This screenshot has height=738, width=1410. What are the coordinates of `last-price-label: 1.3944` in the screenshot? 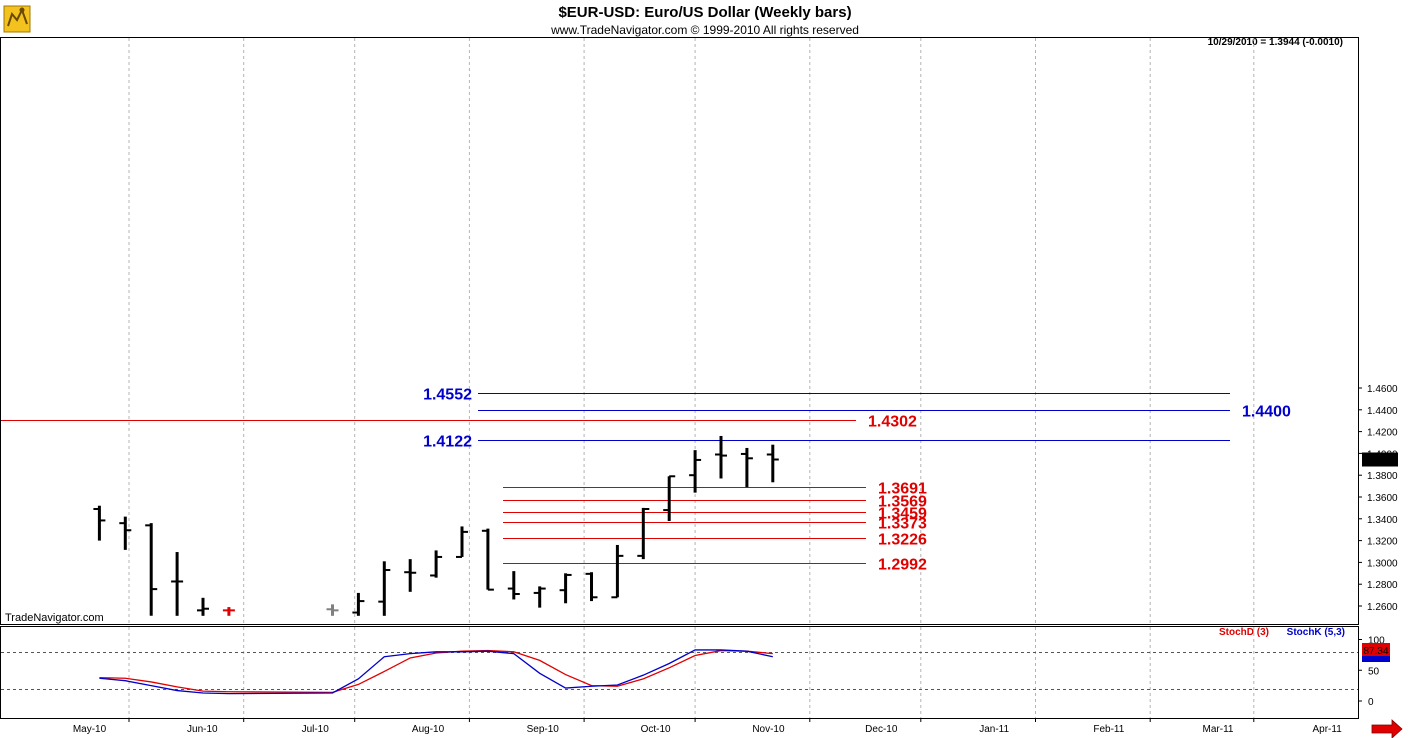 It's located at (1380, 461).